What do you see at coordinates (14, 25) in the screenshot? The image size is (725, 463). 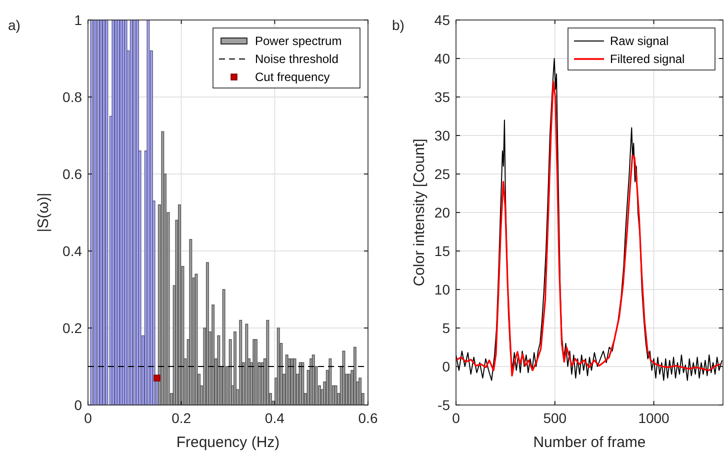 I see `text: a)` at bounding box center [14, 25].